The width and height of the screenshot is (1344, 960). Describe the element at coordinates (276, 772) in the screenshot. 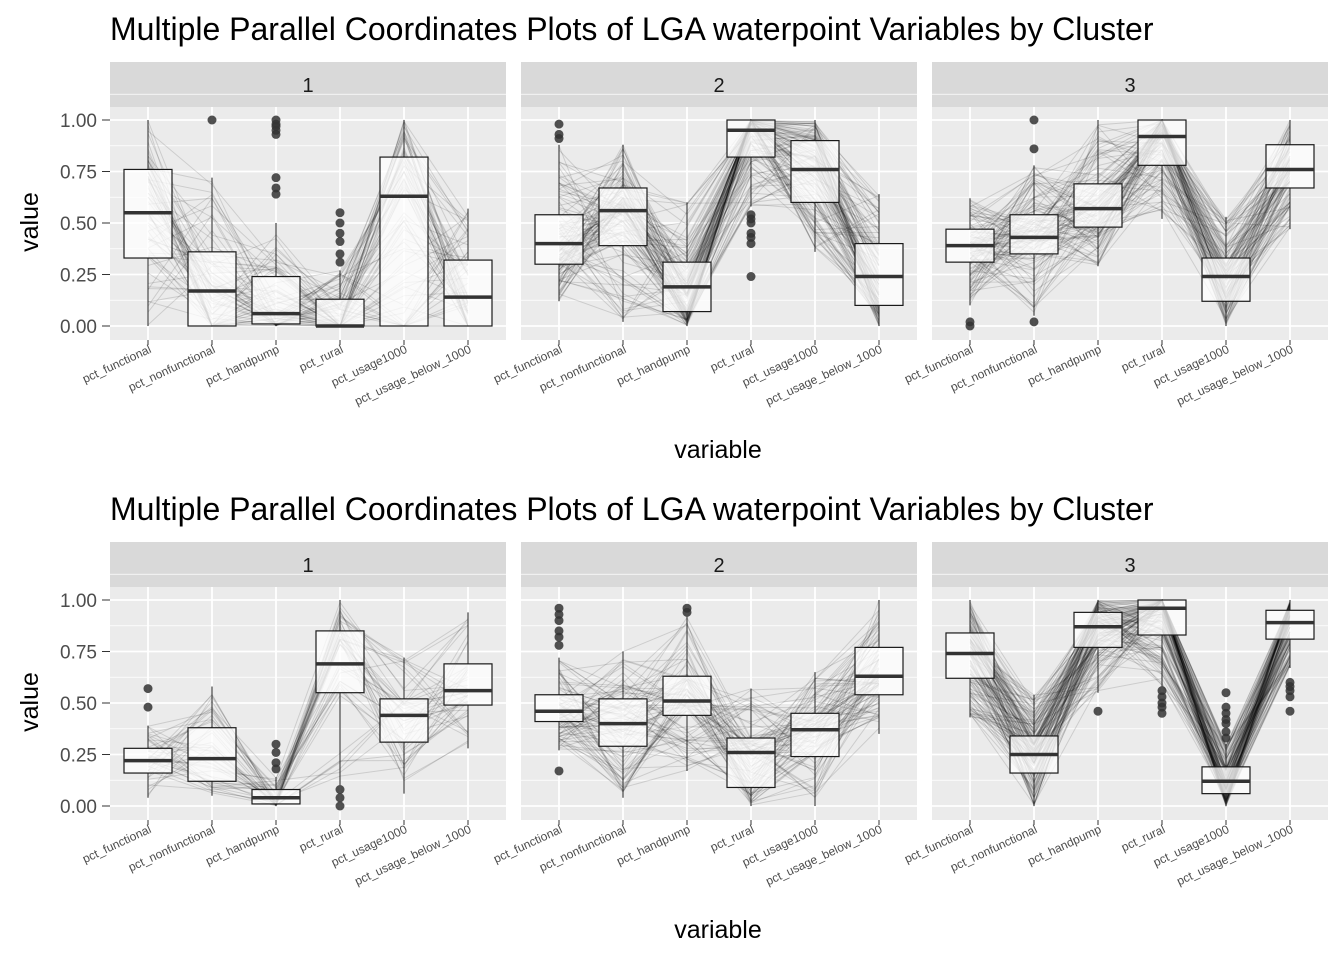

I see `boxplot-pct_handpump` at that location.